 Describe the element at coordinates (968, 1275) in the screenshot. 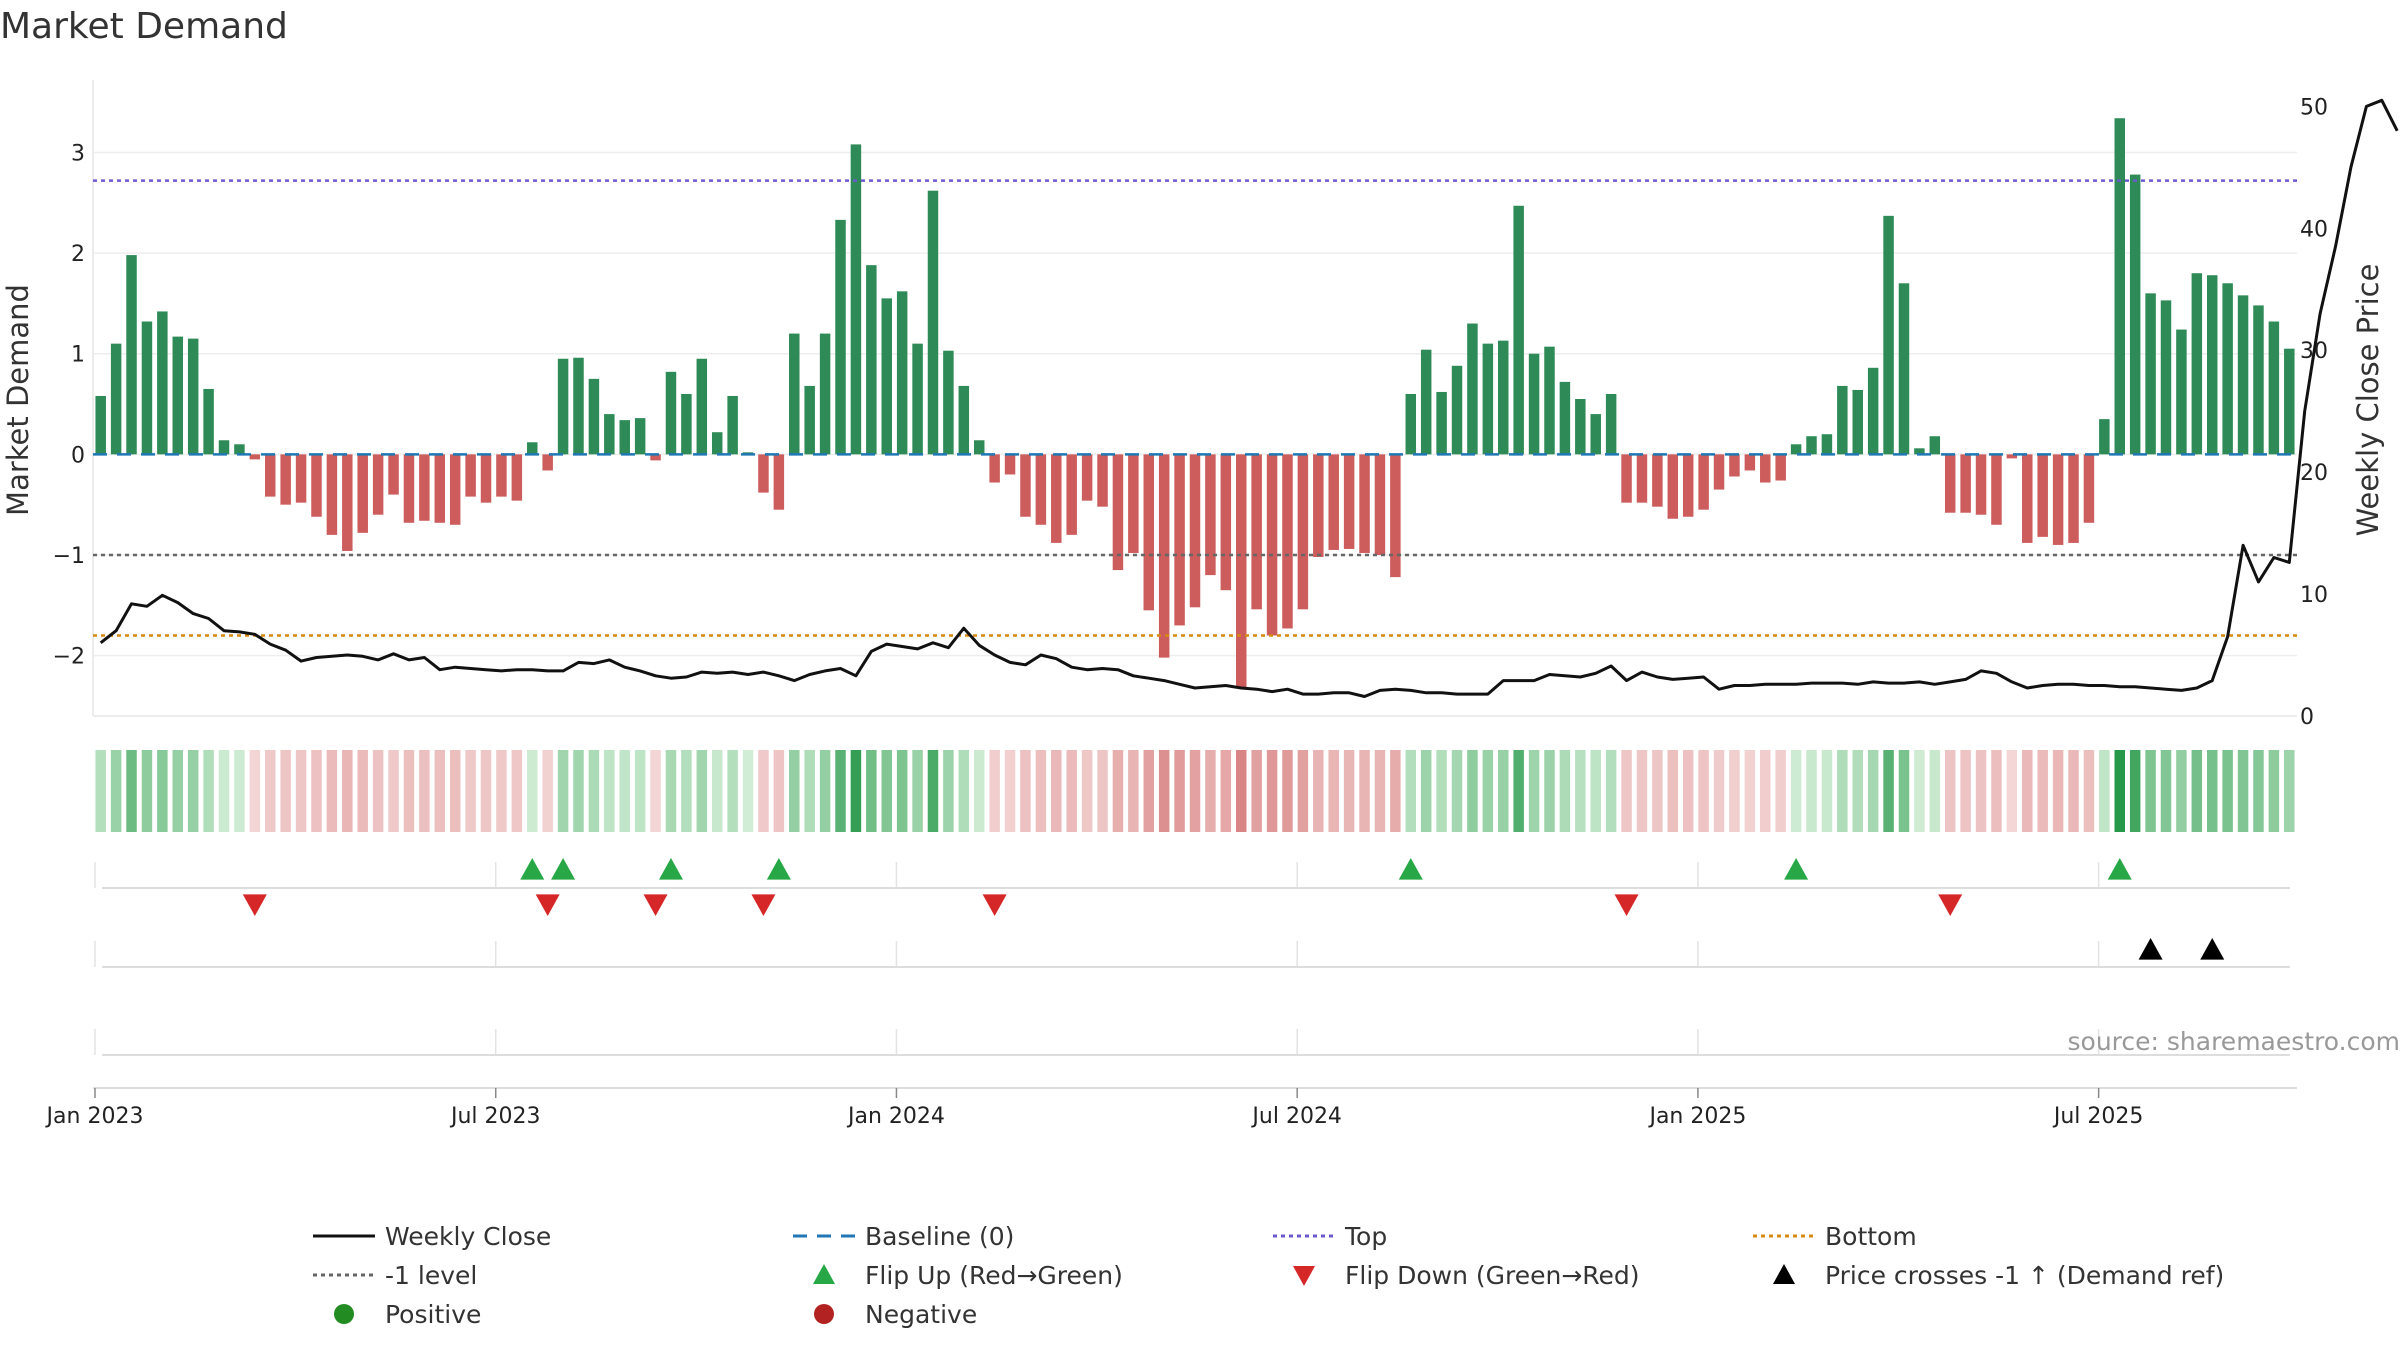

I see `legend-item: Flip Up (Red→Green)` at that location.